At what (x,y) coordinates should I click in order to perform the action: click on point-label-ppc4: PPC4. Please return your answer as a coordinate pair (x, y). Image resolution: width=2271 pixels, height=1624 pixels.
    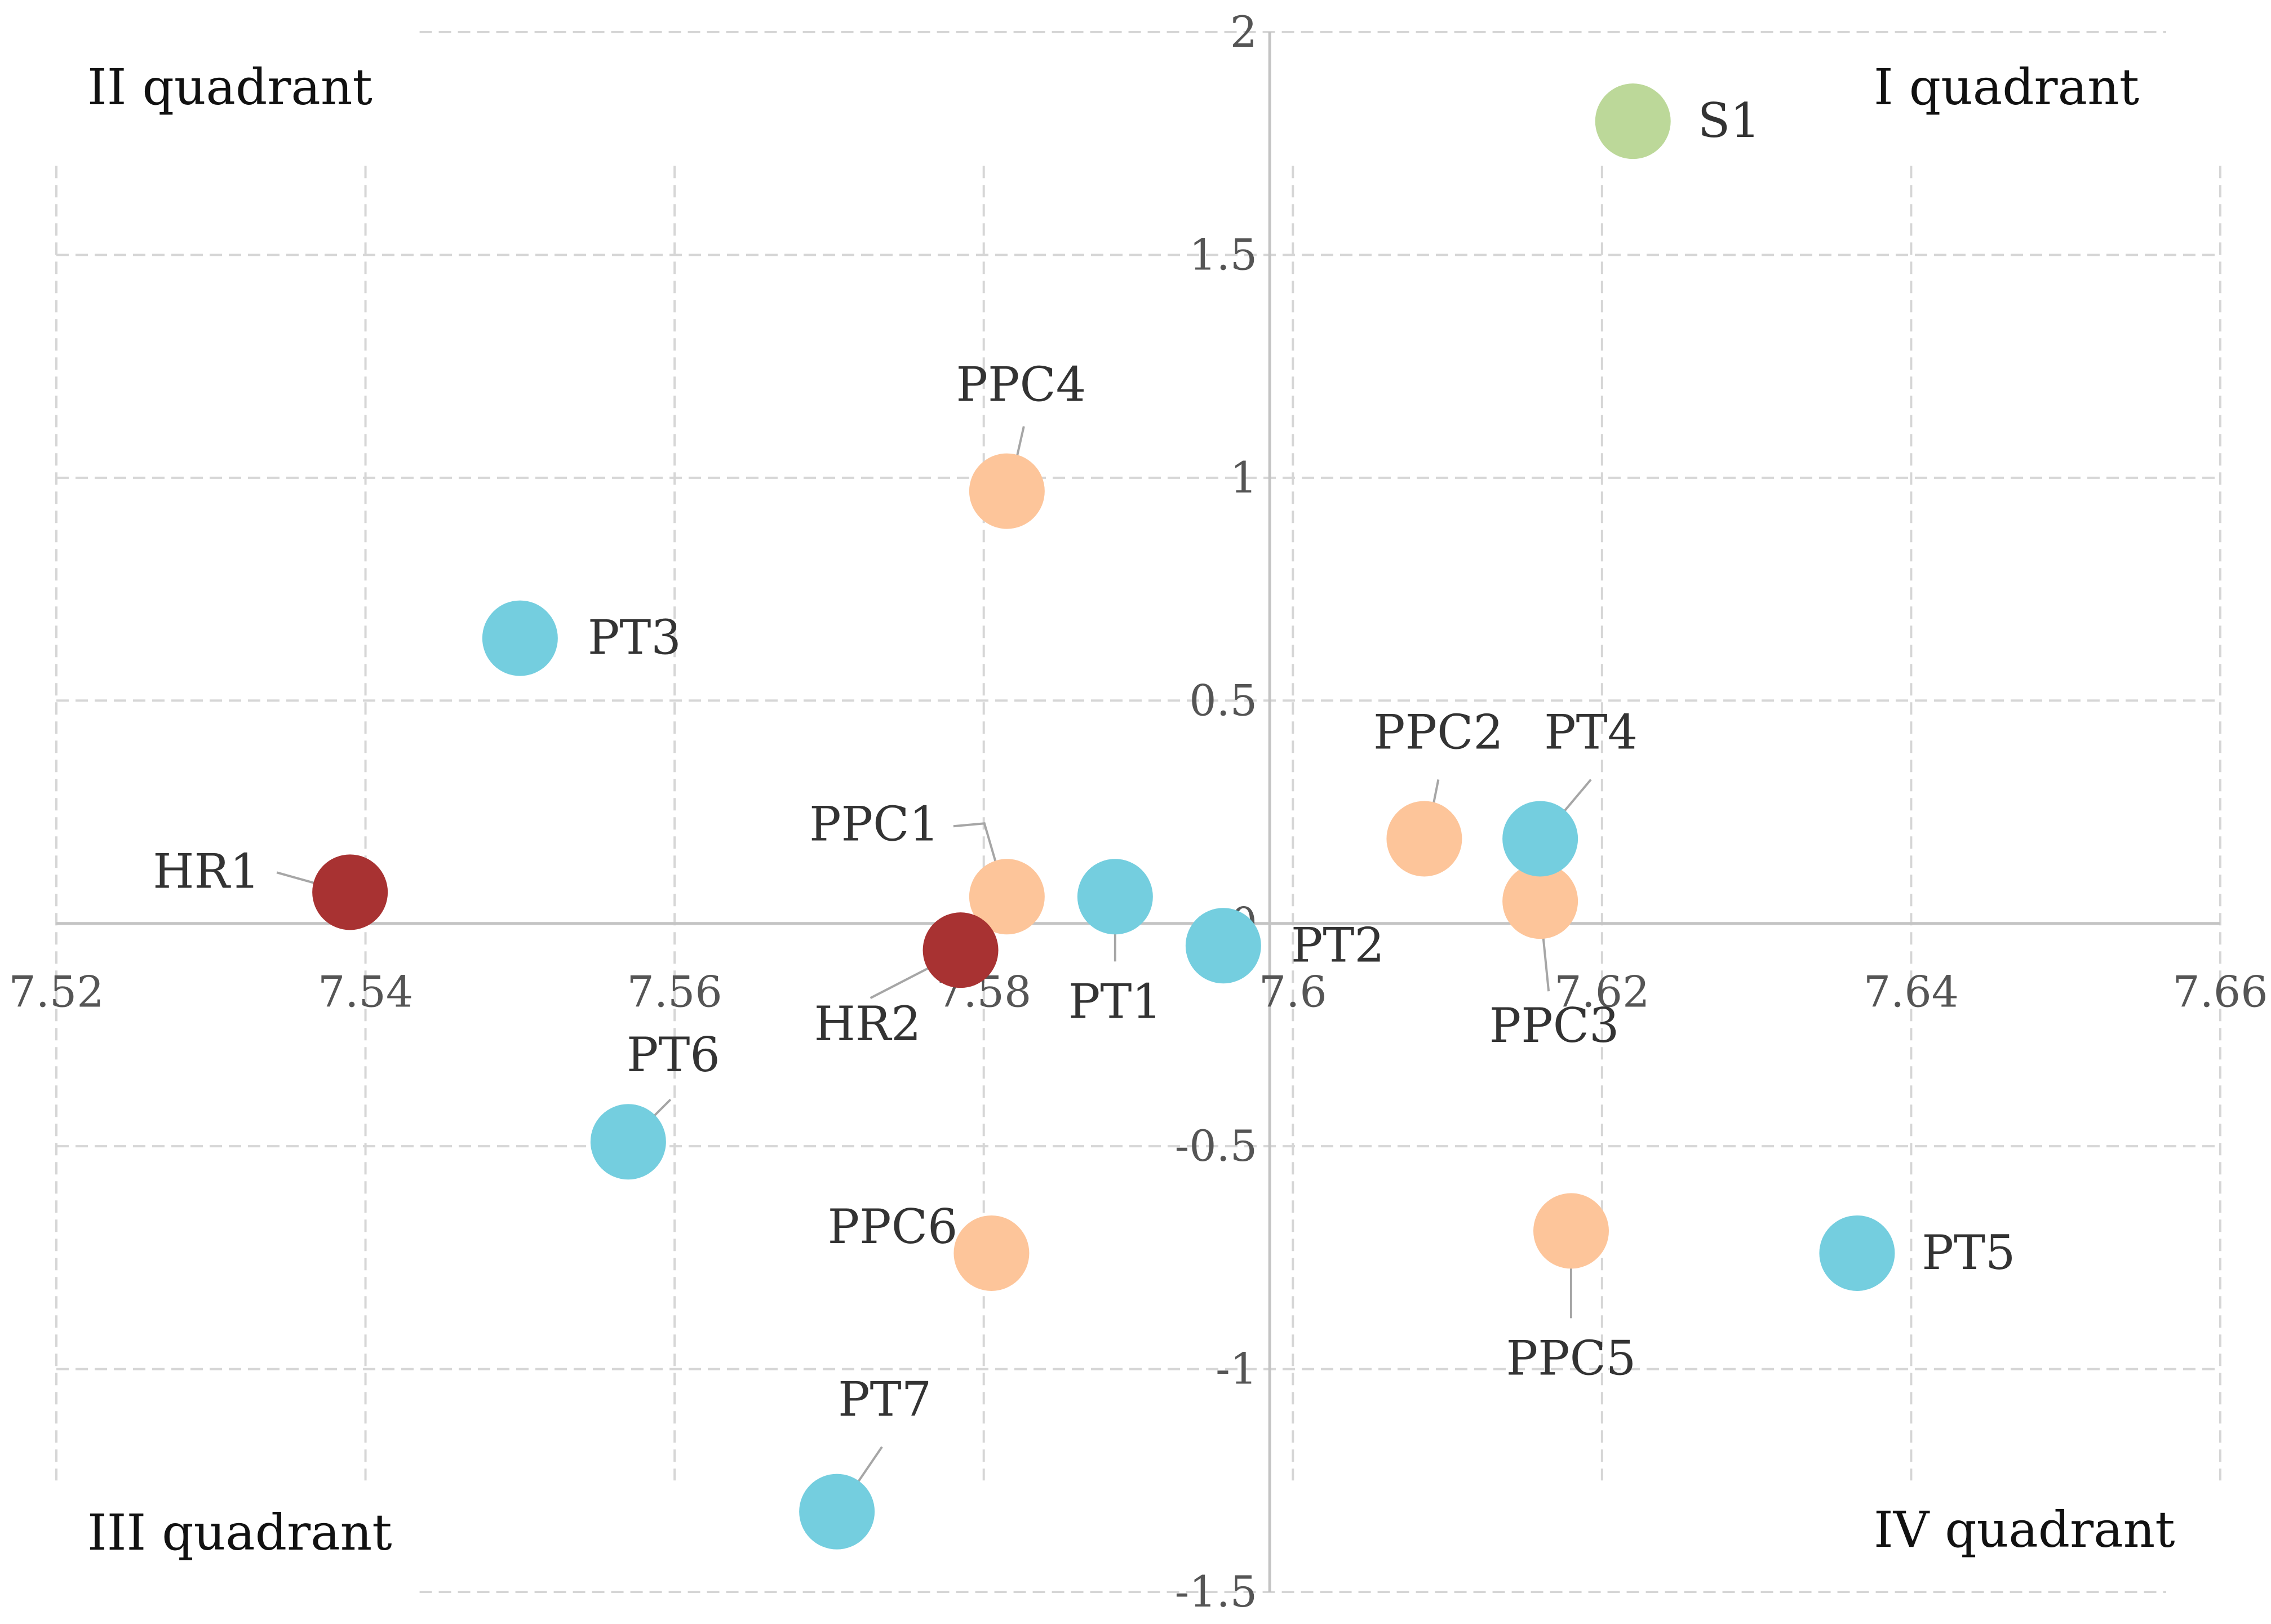
    Looking at the image, I should click on (1021, 385).